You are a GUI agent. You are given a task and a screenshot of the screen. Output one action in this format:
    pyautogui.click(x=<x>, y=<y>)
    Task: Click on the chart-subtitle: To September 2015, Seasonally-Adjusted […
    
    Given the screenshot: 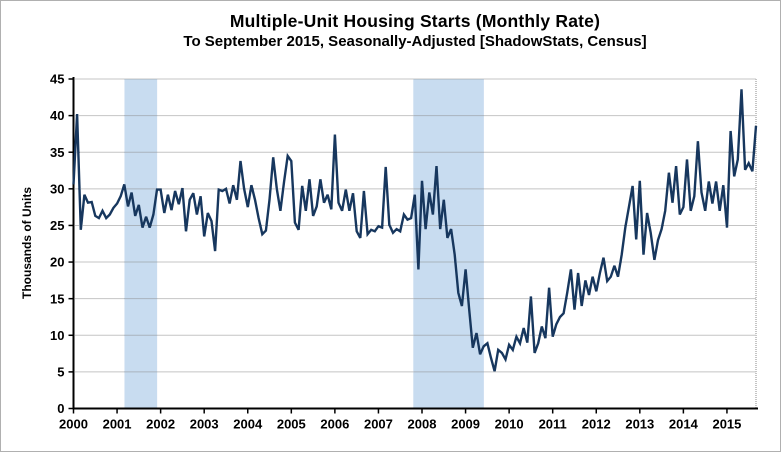 What is the action you would take?
    pyautogui.click(x=415, y=41)
    